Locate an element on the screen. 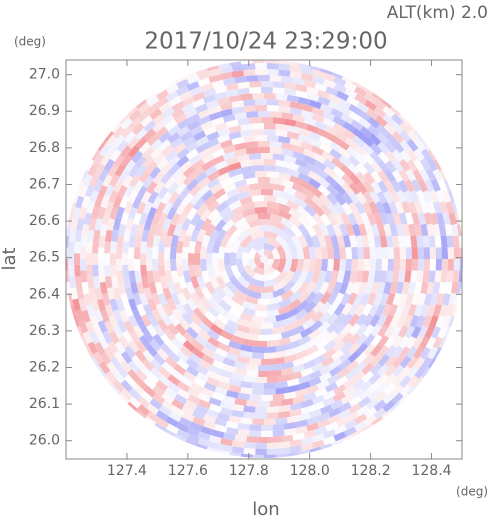  y-tick-label: 26.0 is located at coordinates (44, 441).